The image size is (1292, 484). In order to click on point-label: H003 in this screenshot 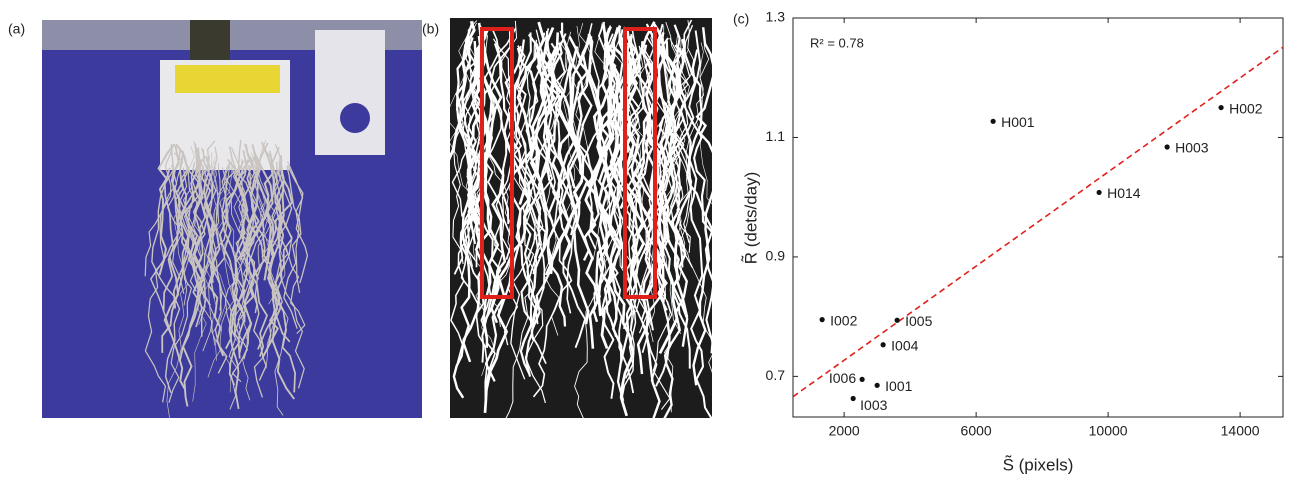, I will do `click(1192, 148)`.